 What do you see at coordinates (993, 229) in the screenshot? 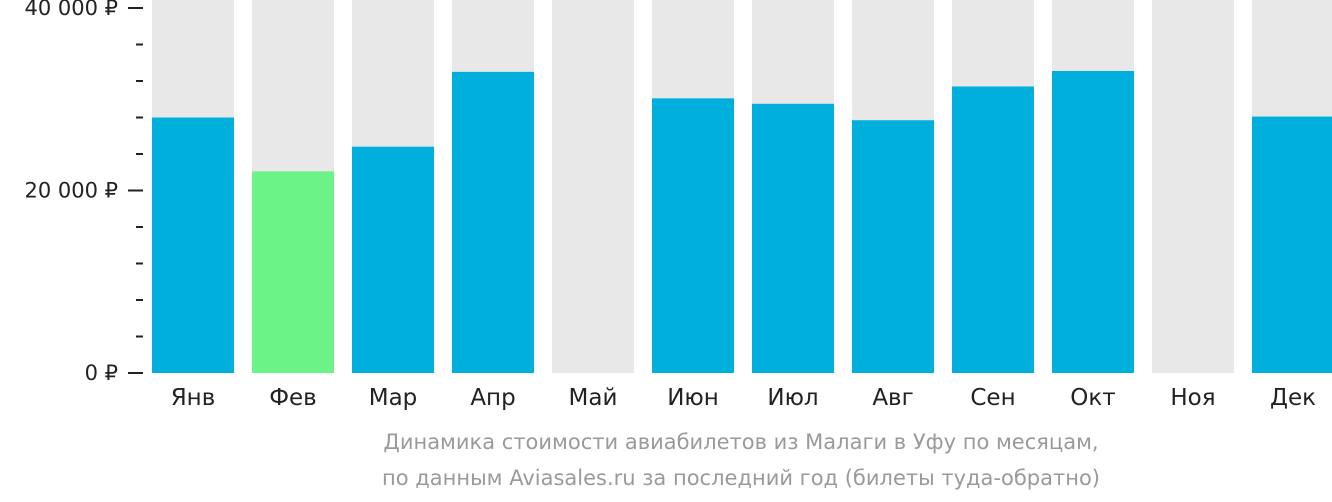
I see `bar-Сен` at bounding box center [993, 229].